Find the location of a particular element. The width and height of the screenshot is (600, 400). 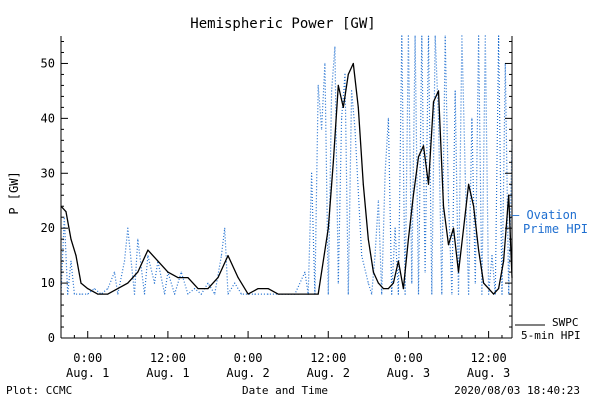

y-tick-label: 30 is located at coordinates (48, 173).